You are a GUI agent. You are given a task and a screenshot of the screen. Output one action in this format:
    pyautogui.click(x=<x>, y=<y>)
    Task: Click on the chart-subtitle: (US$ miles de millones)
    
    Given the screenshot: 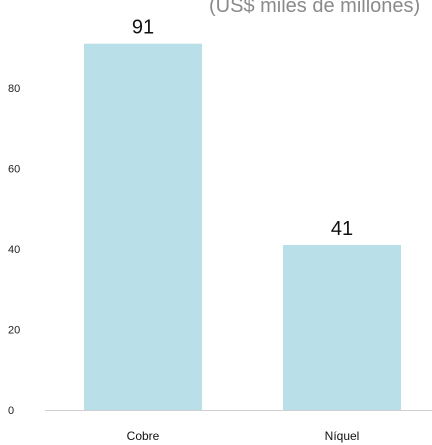 What is the action you would take?
    pyautogui.click(x=314, y=8)
    